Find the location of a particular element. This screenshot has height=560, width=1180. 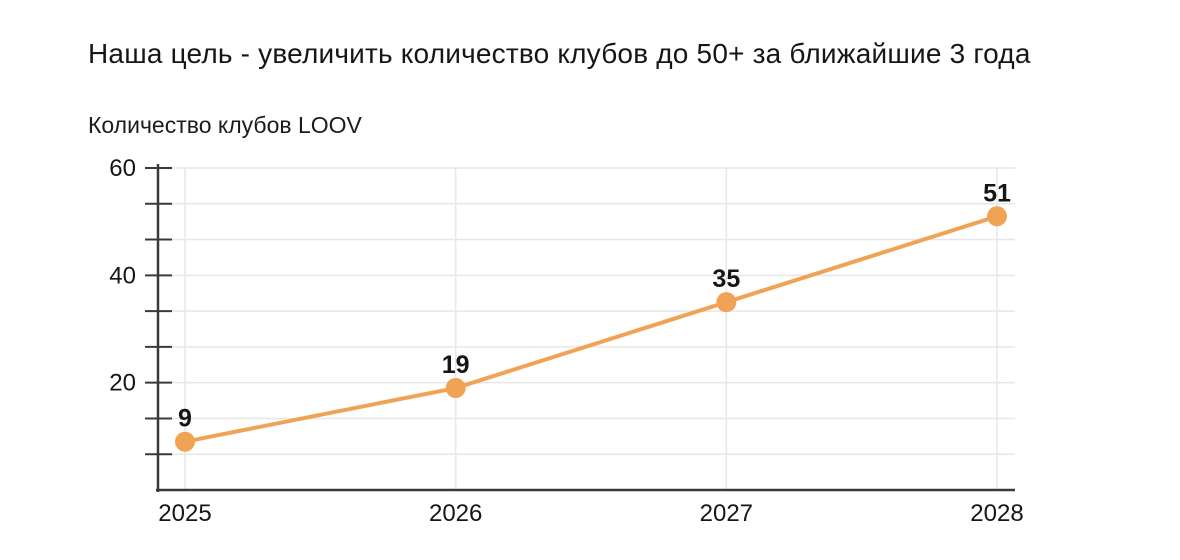

data-point-label: 51 is located at coordinates (997, 193).